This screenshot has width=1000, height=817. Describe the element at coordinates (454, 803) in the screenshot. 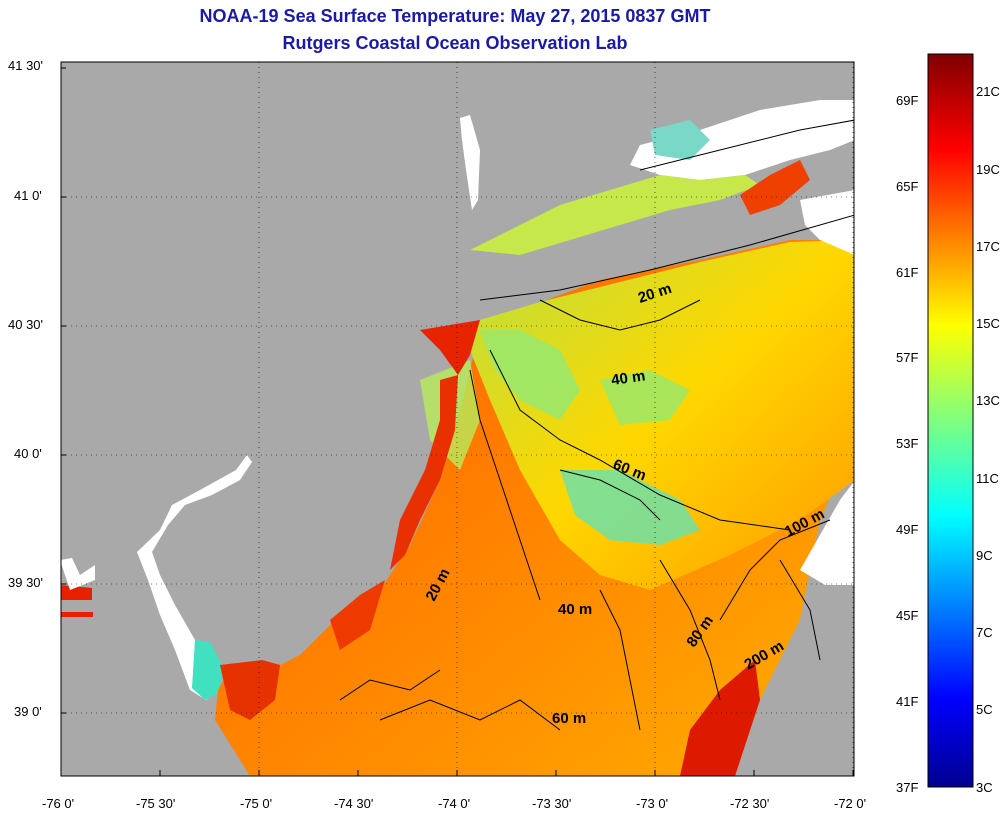

I see `lon-tick-label: -74 0'` at that location.